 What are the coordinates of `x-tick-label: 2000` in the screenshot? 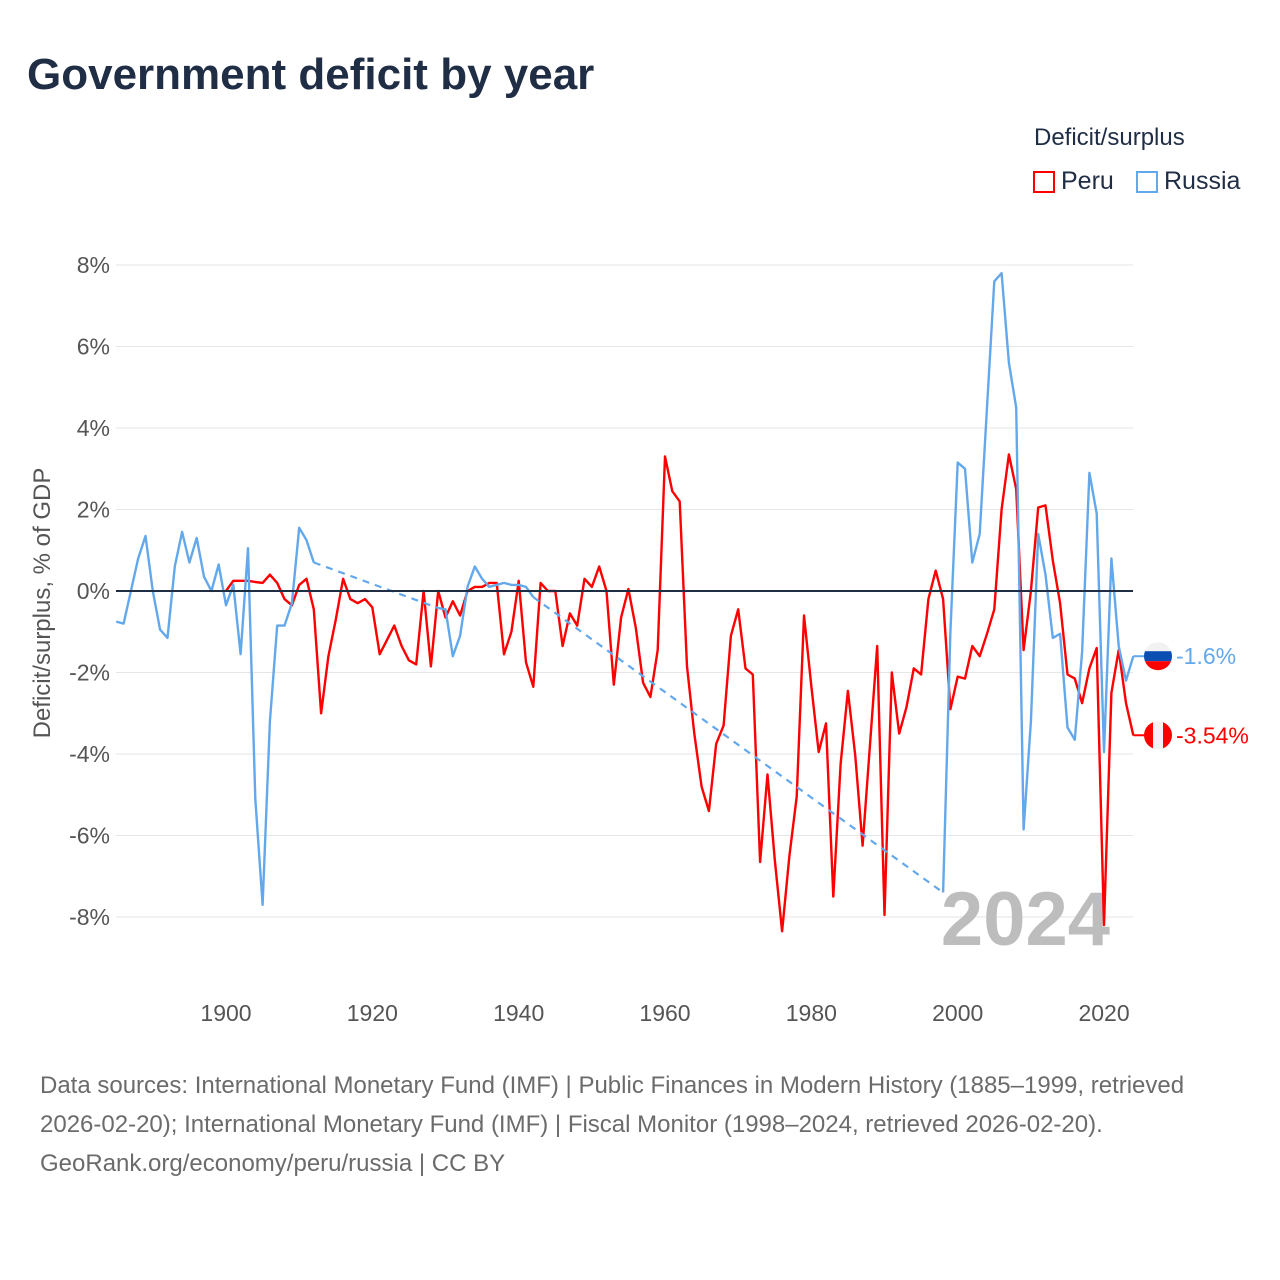 It's located at (957, 1013).